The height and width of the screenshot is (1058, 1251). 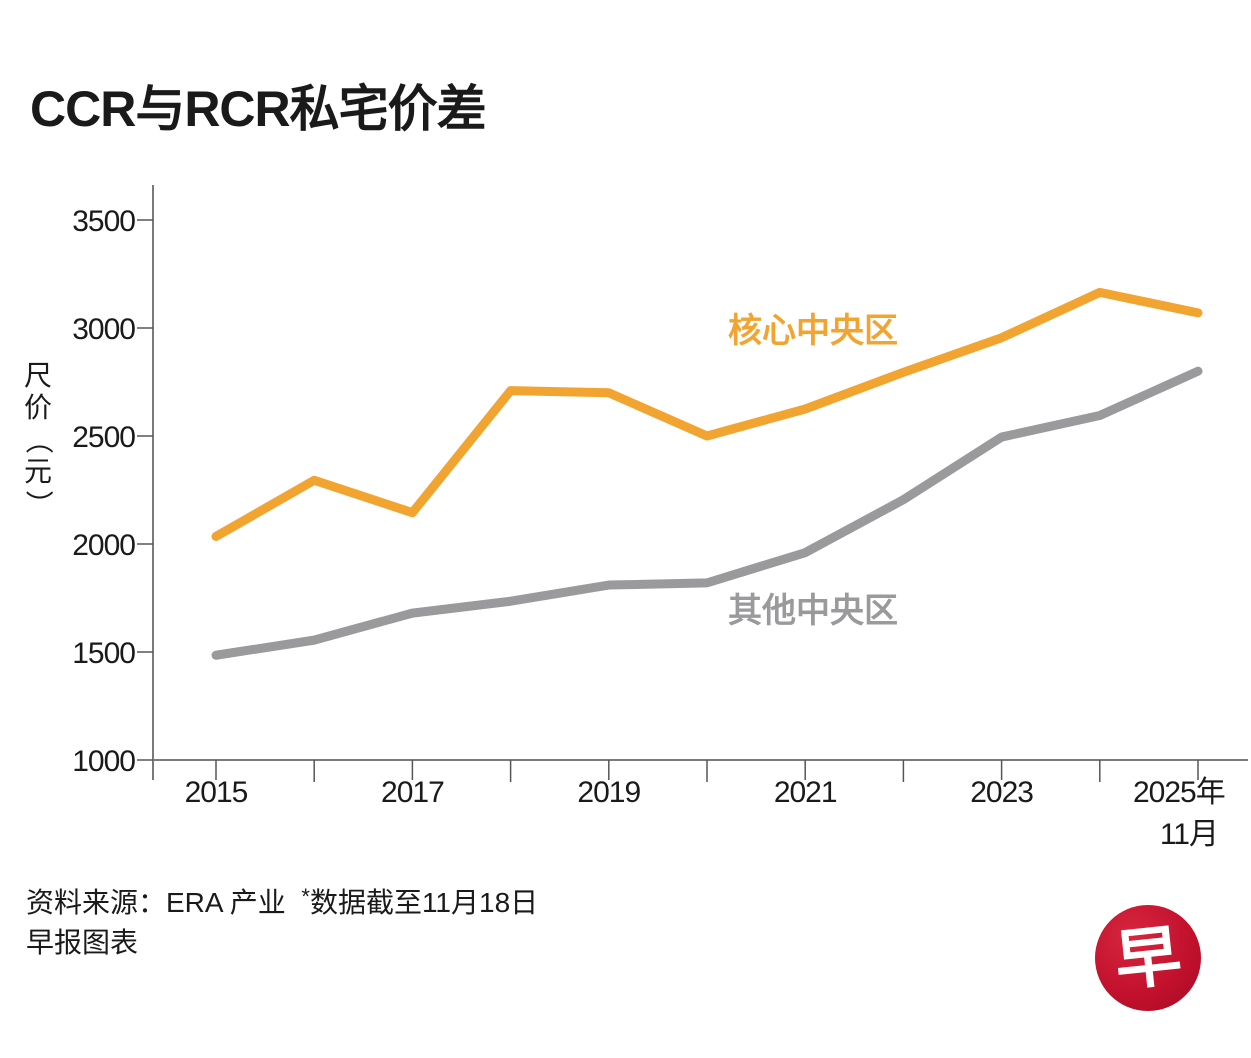 What do you see at coordinates (305, 896) in the screenshot?
I see `asterisk: *` at bounding box center [305, 896].